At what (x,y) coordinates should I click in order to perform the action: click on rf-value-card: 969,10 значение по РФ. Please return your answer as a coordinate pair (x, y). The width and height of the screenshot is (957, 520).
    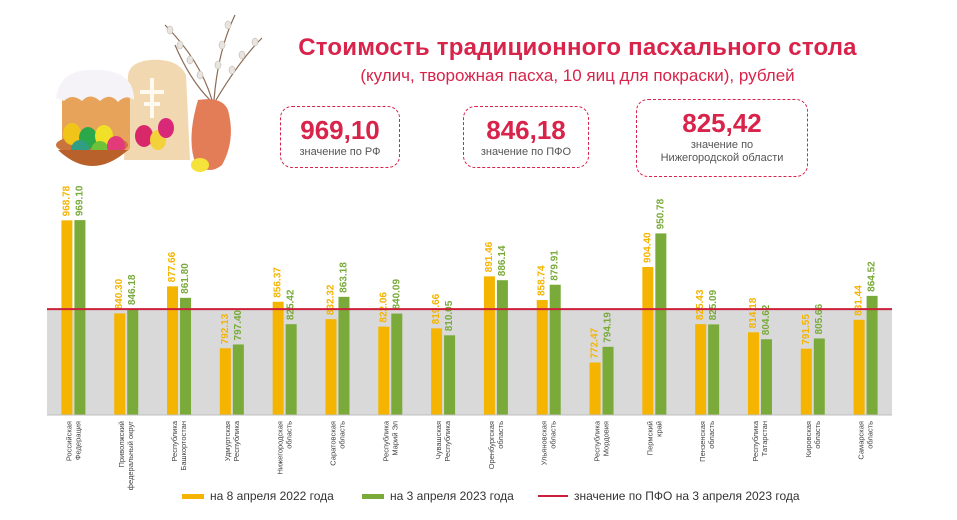
    Looking at the image, I should click on (340, 137).